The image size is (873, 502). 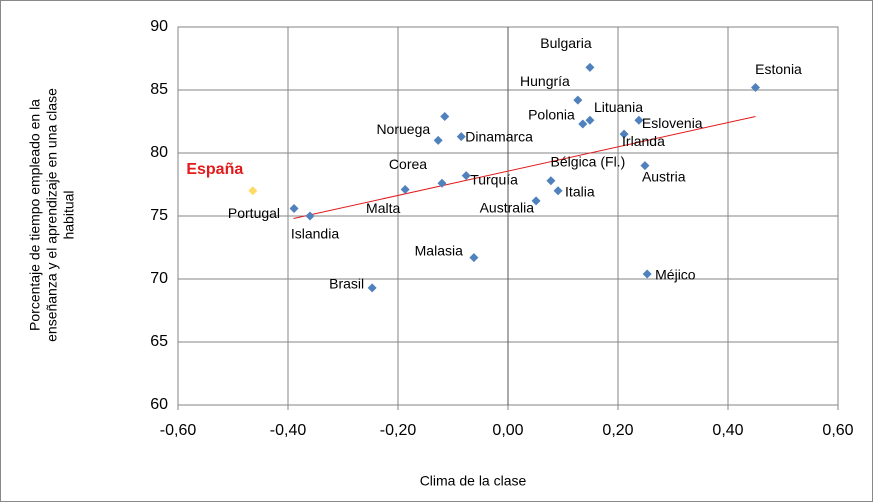 I want to click on point-label: Dinamarca, so click(x=499, y=136).